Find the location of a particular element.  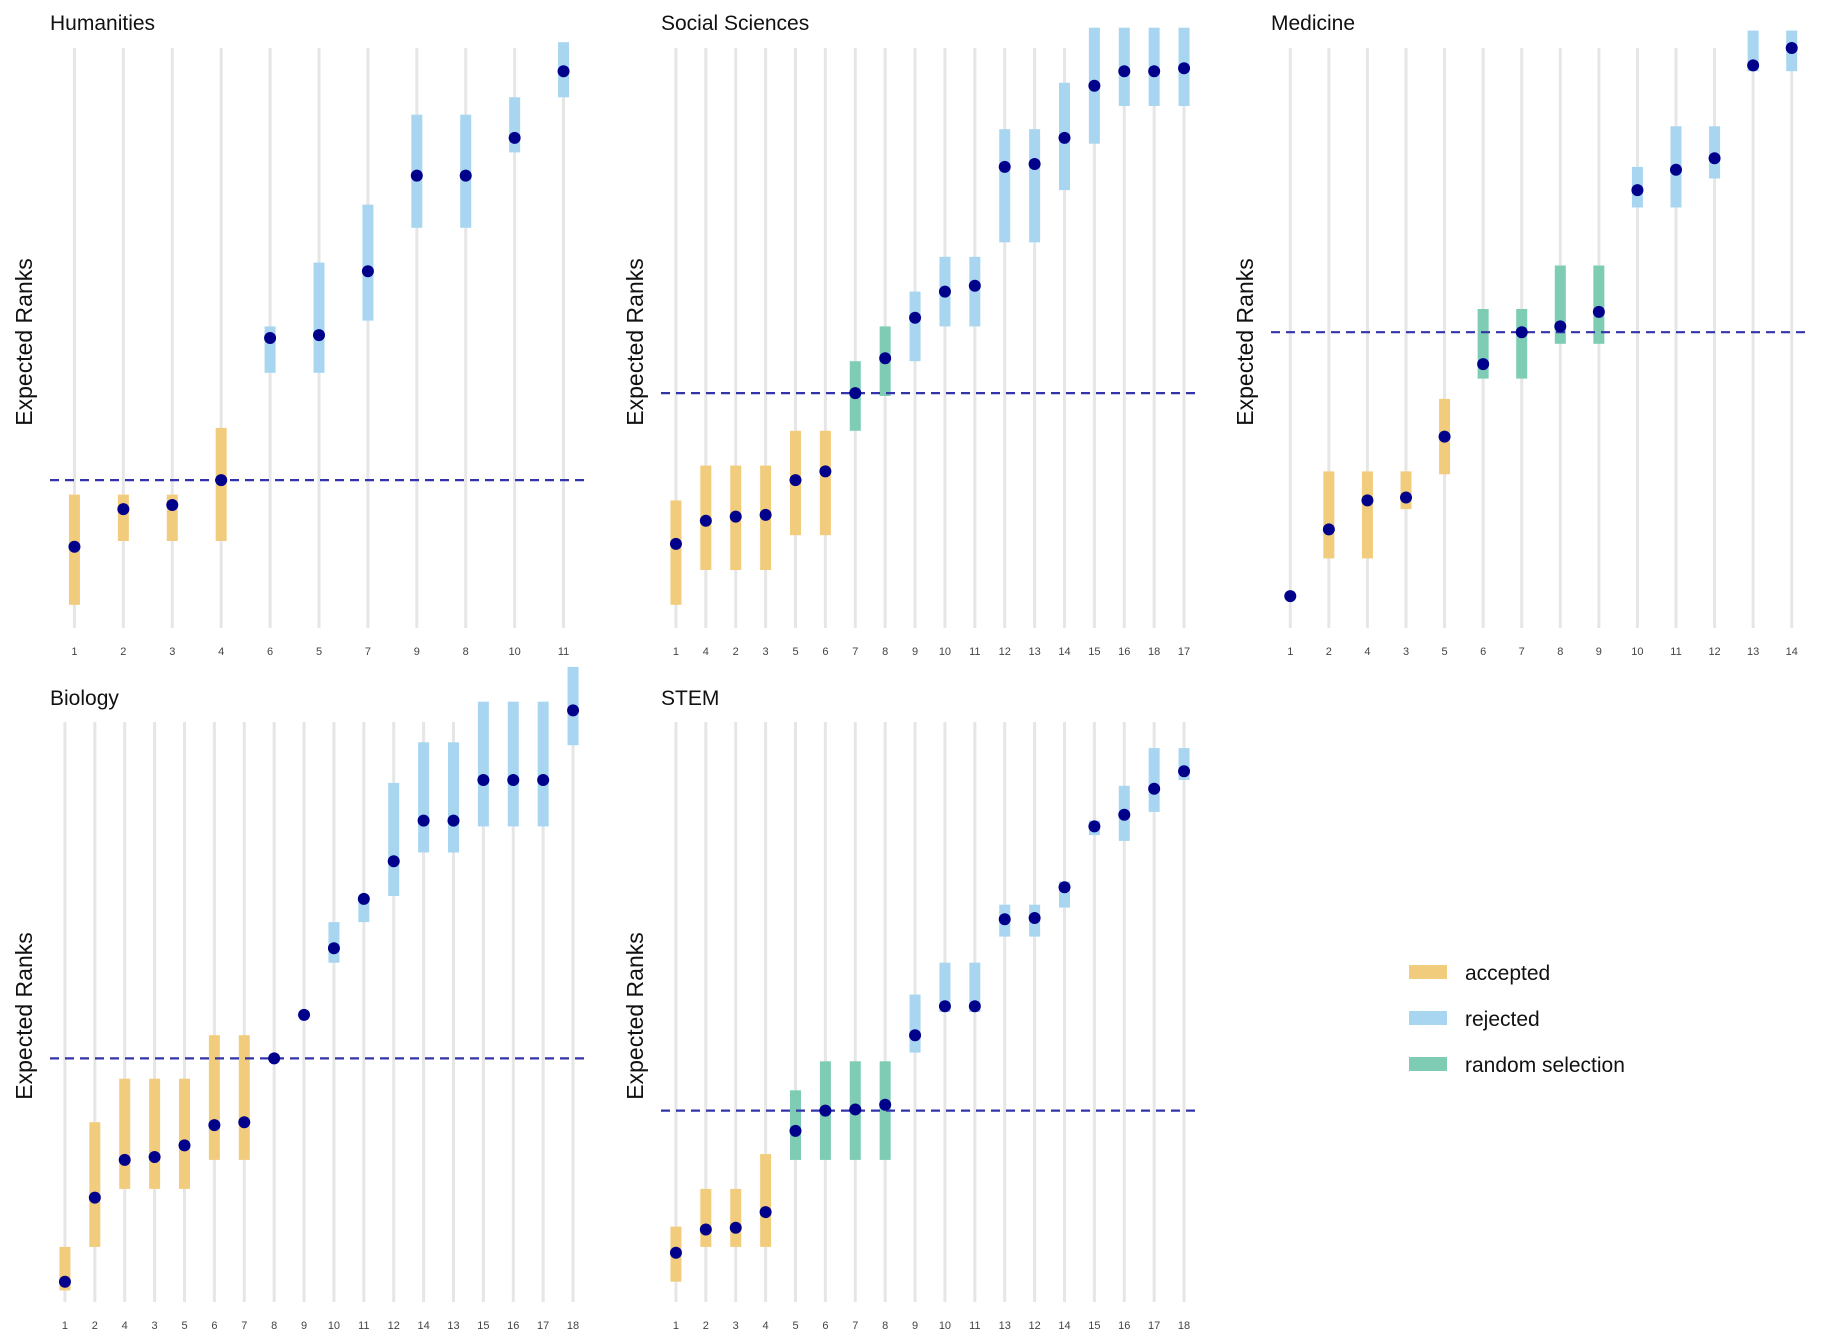

panel-title: Medicine is located at coordinates (1313, 23).